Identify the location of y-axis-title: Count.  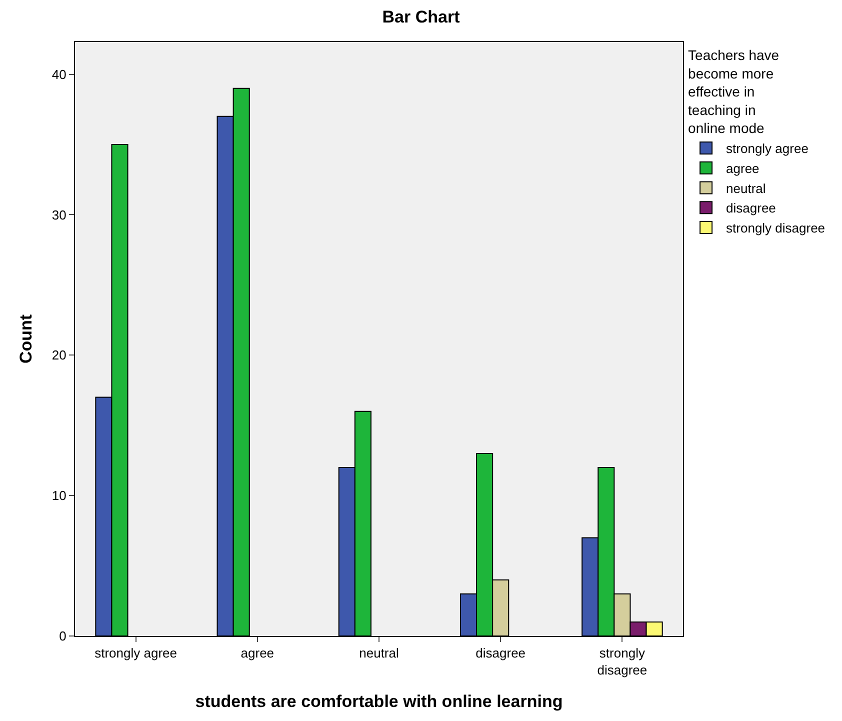
(26, 339).